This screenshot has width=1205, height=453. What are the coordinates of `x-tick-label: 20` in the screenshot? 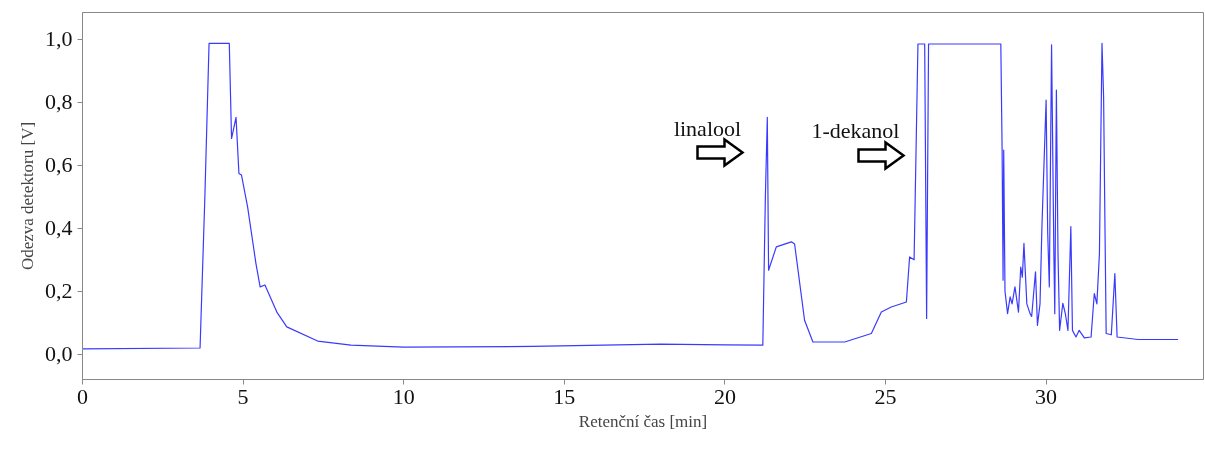 It's located at (724, 396).